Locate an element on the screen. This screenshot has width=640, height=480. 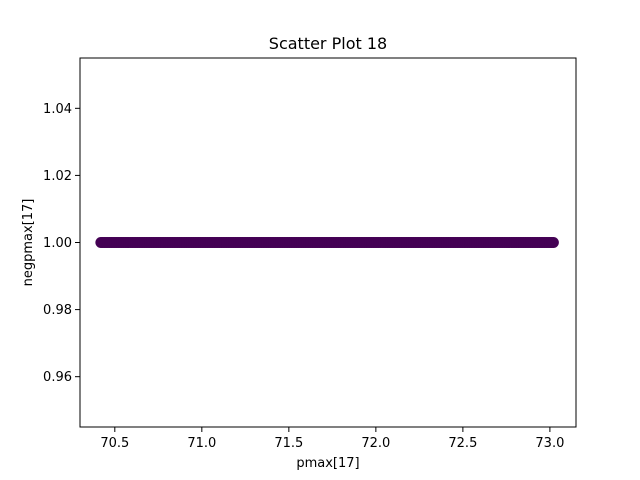
y-tick-label: 1.02 is located at coordinates (57, 176).